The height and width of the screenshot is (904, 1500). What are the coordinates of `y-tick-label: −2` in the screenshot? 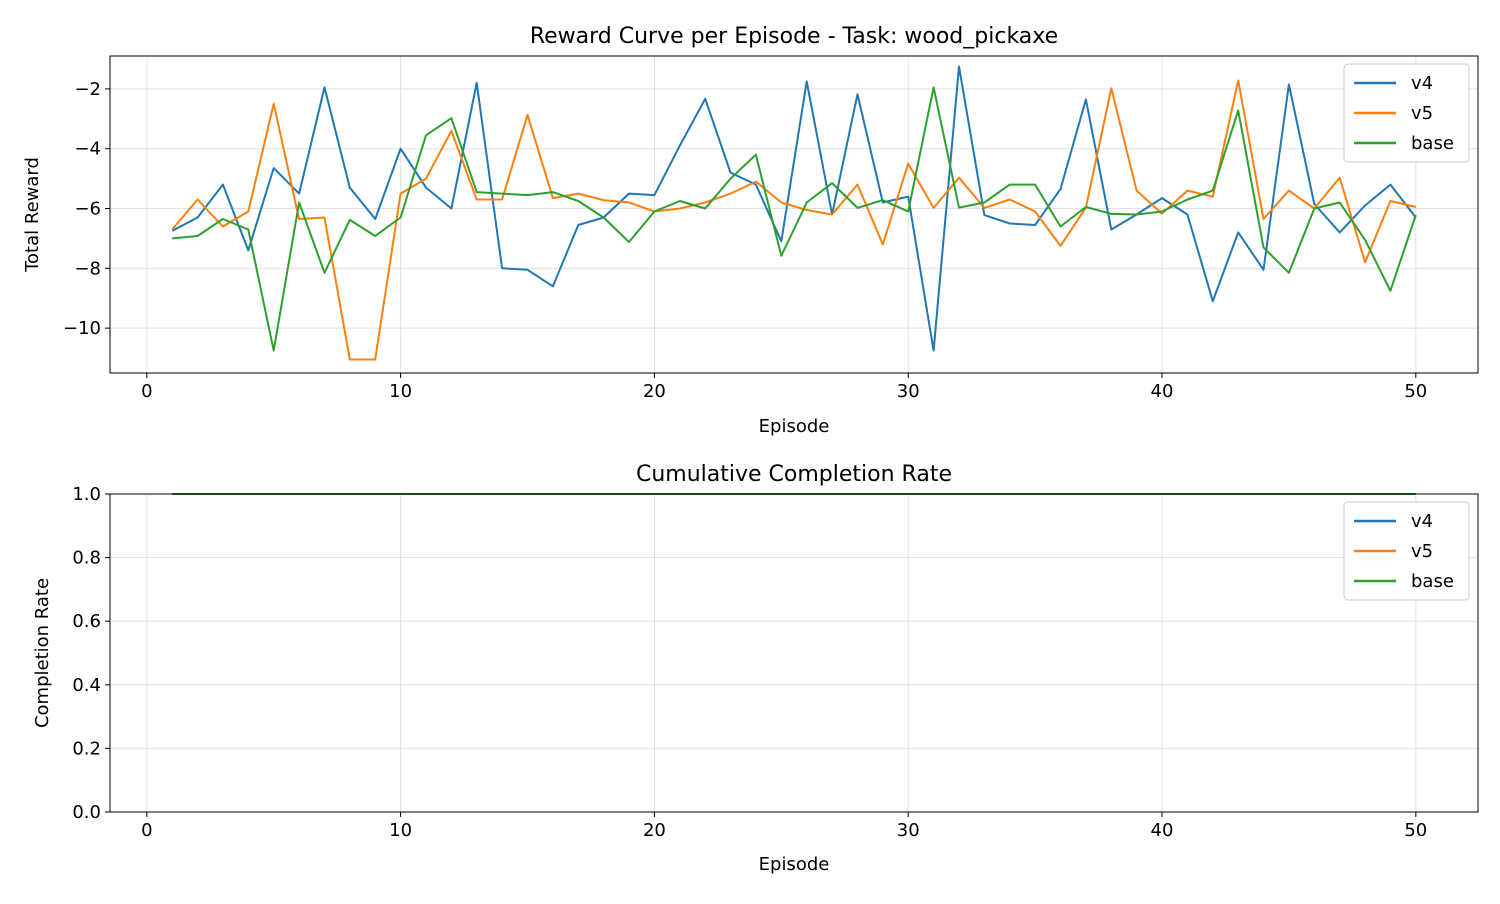 It's located at (87, 89).